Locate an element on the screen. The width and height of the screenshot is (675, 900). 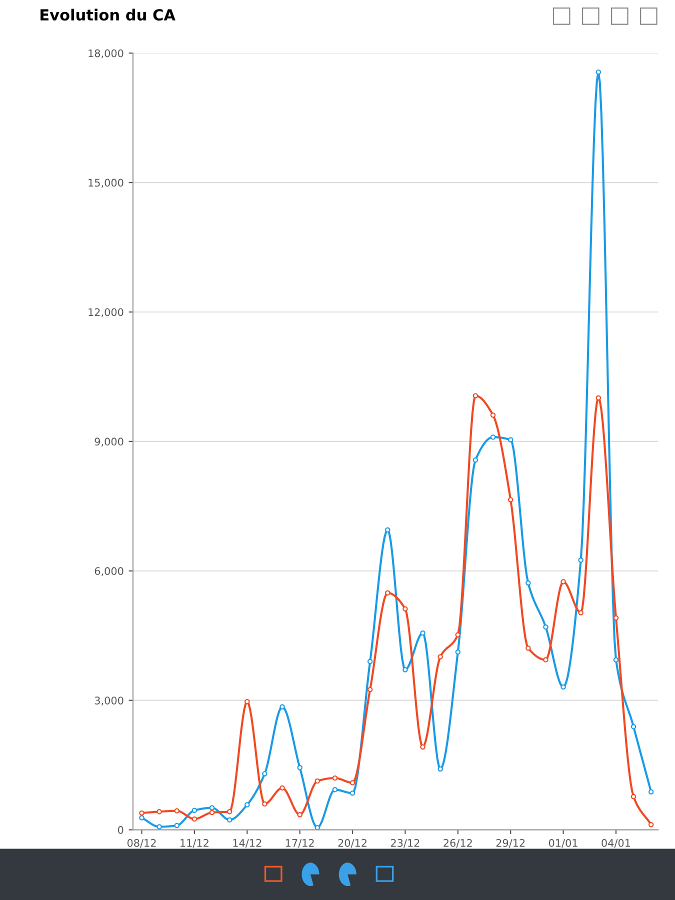
x-tick-label: 26/12 is located at coordinates (458, 843).